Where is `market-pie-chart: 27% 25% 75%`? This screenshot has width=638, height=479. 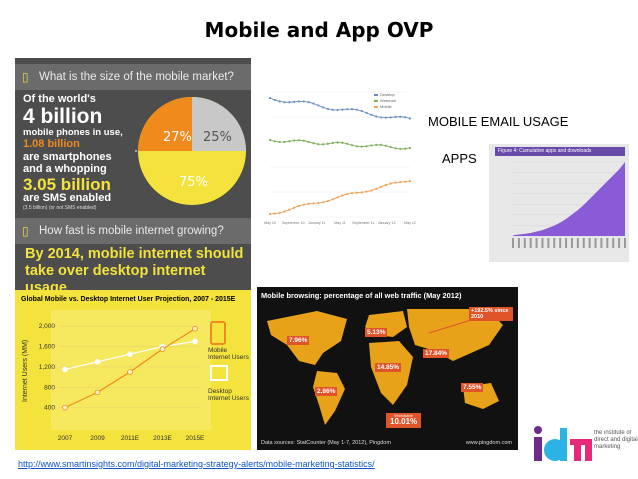
market-pie-chart: 27% 25% 75% is located at coordinates (190, 151).